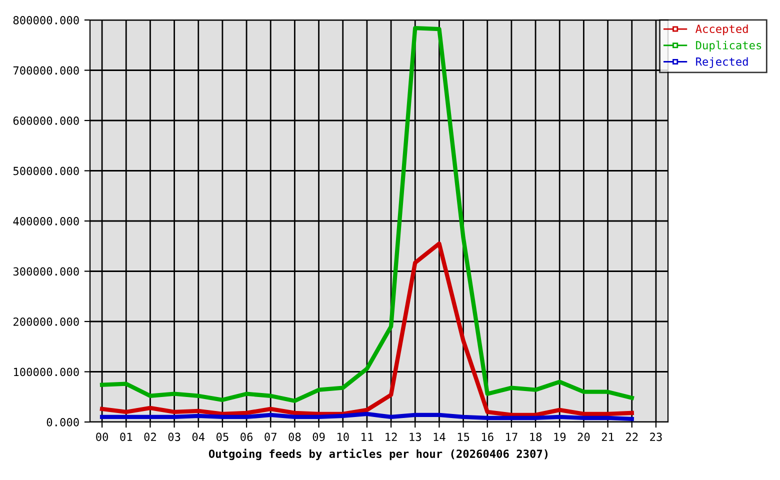 Image resolution: width=780 pixels, height=480 pixels. What do you see at coordinates (560, 437) in the screenshot?
I see `x-tick-label: 19` at bounding box center [560, 437].